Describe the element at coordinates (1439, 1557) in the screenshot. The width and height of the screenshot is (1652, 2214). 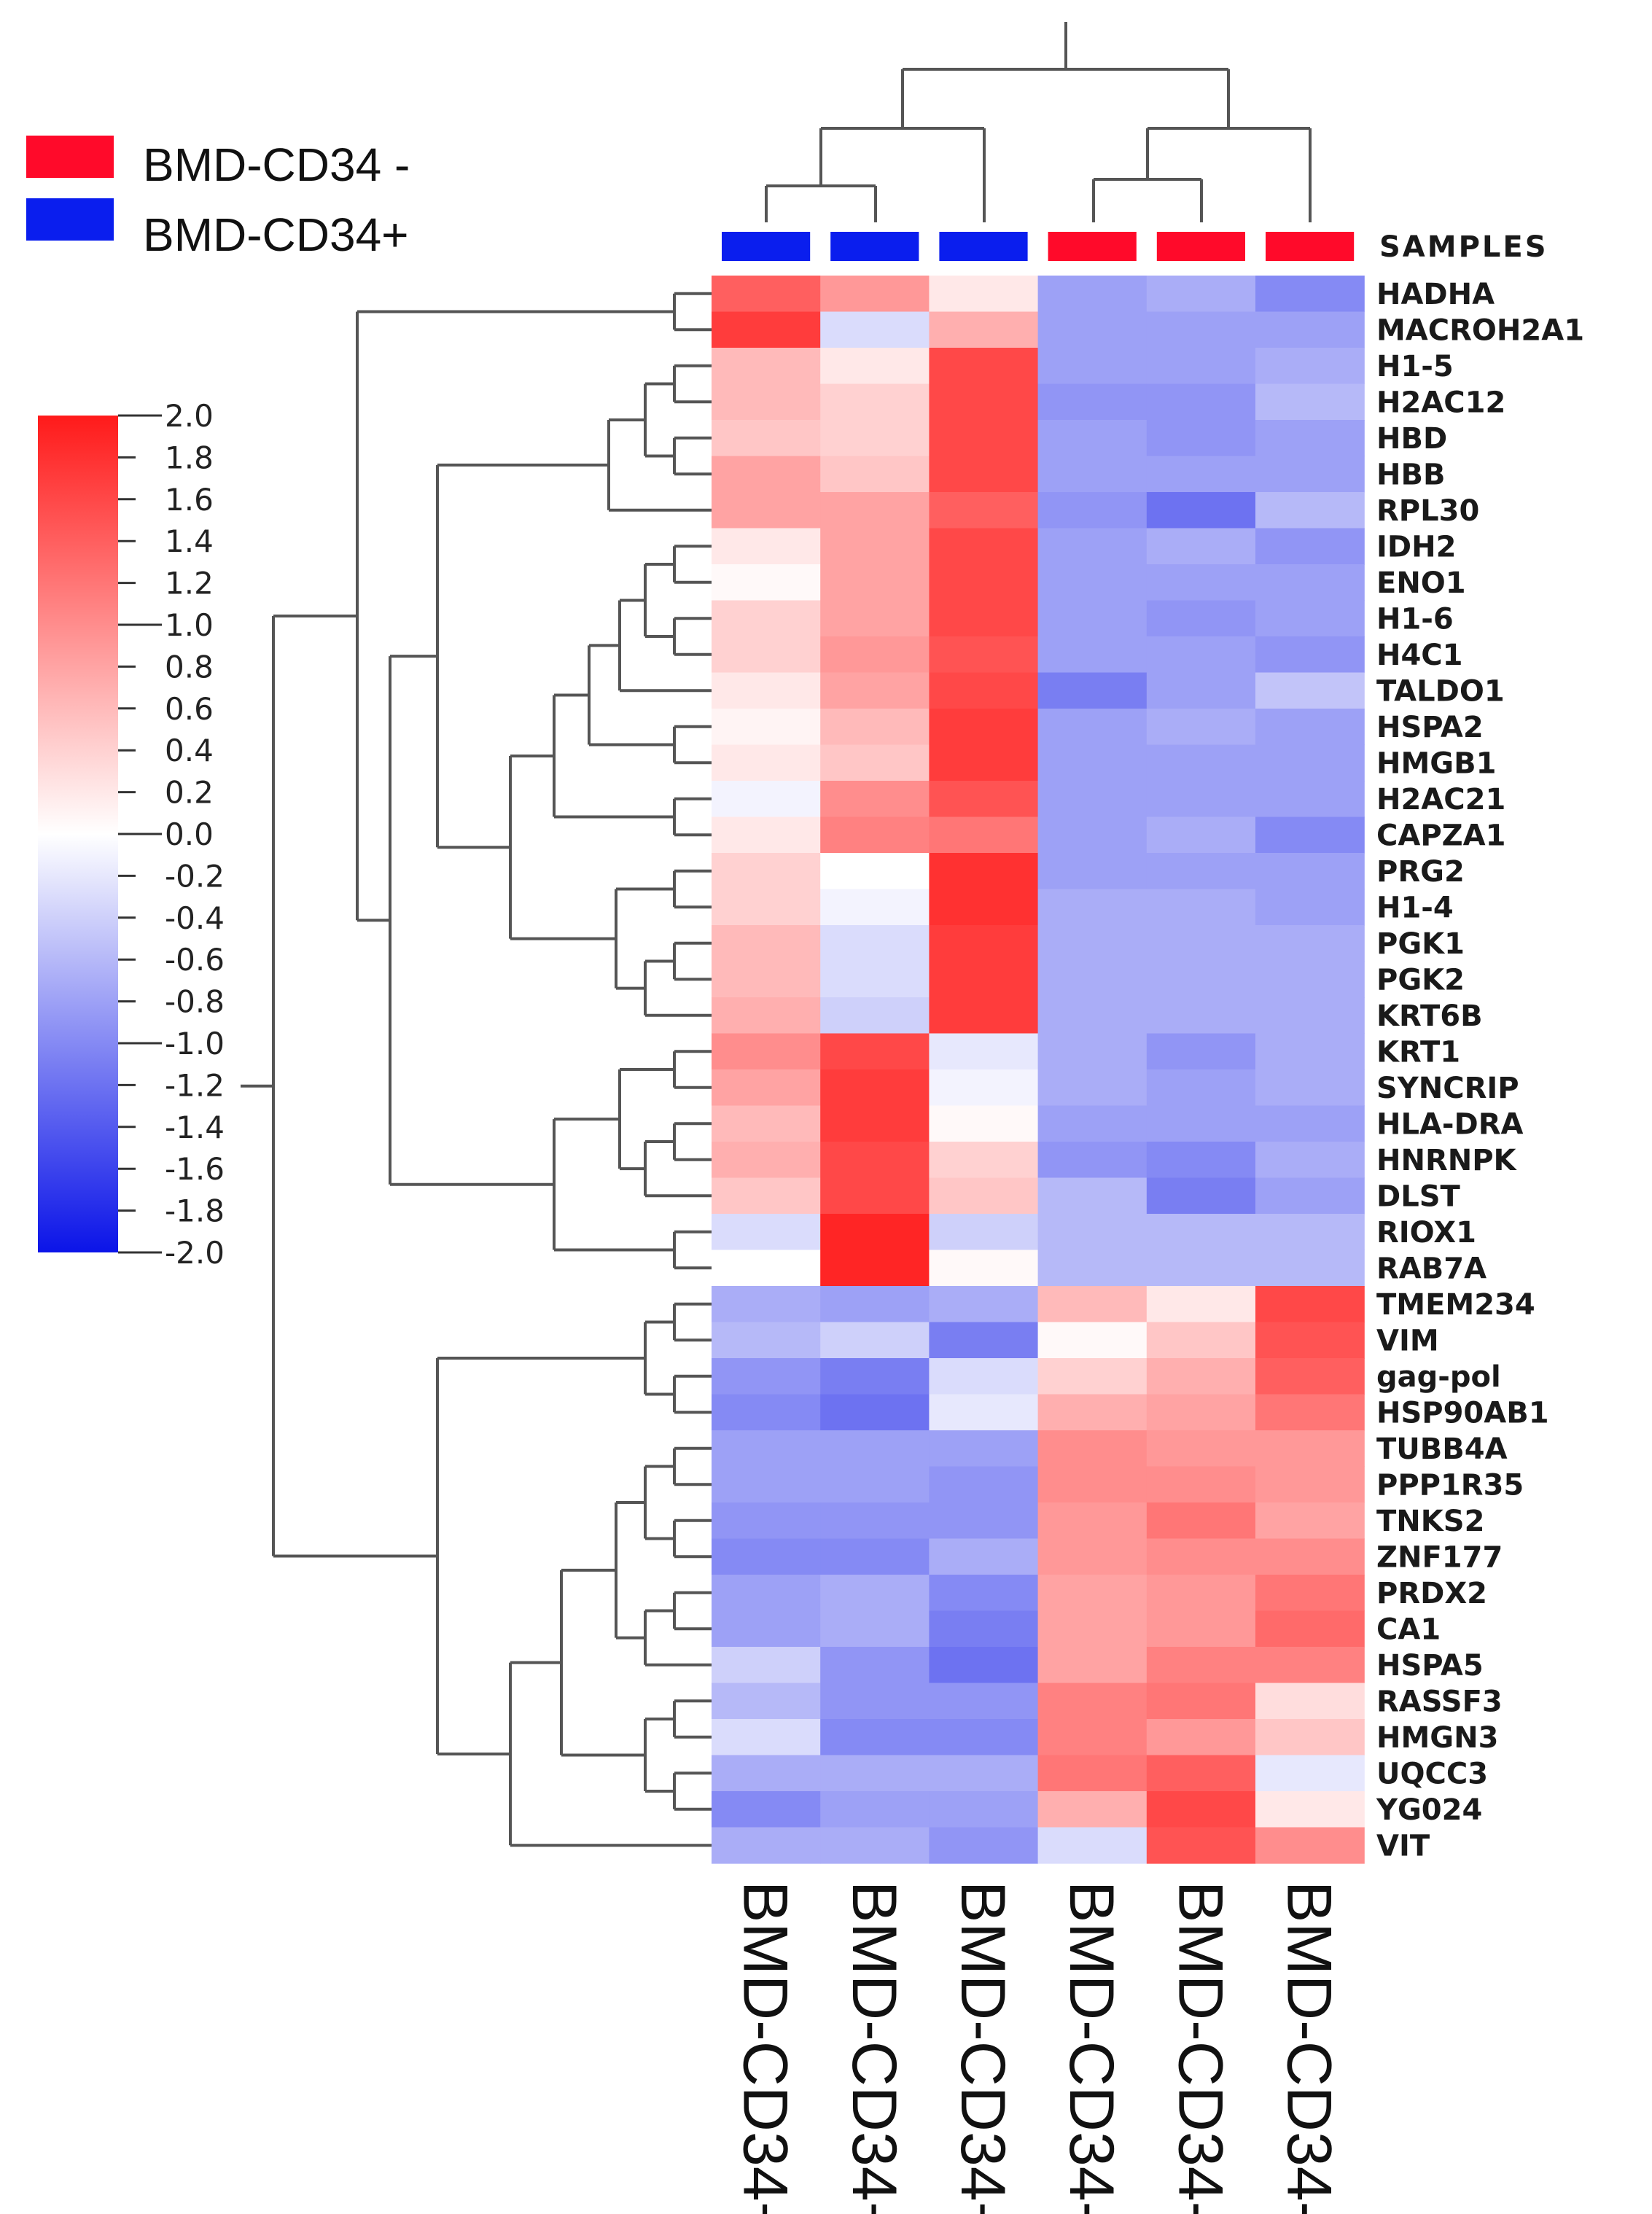
I see `gene-label: ZNF177` at that location.